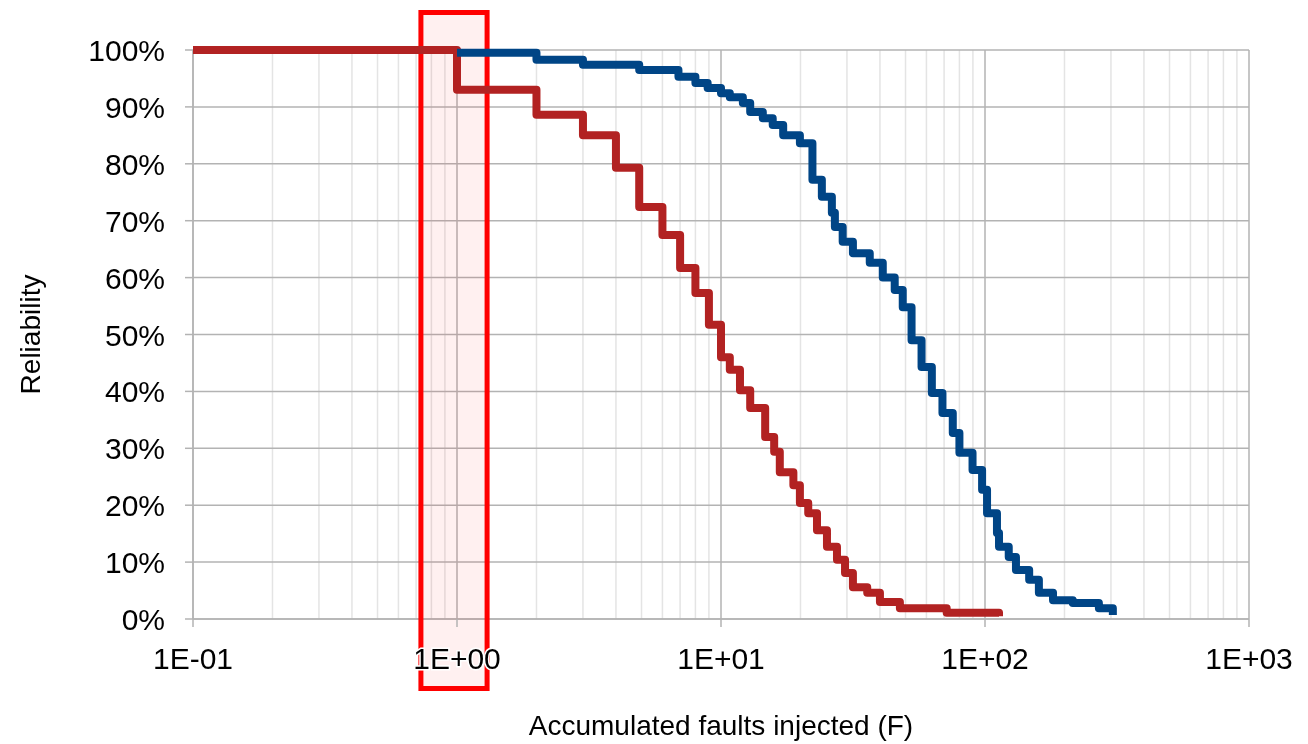 The width and height of the screenshot is (1308, 744). I want to click on x-tick-label: 1E+02, so click(985, 658).